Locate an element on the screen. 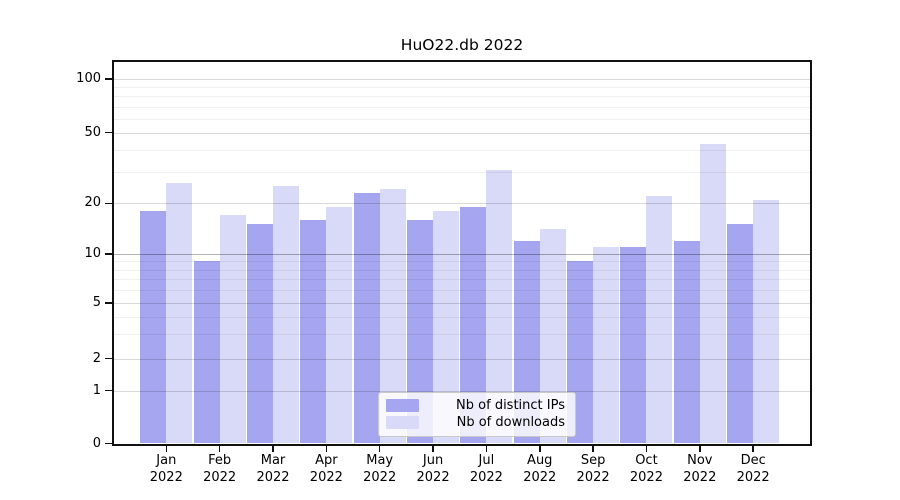 The width and height of the screenshot is (900, 500). x-tick-label: Oct 2022 is located at coordinates (646, 469).